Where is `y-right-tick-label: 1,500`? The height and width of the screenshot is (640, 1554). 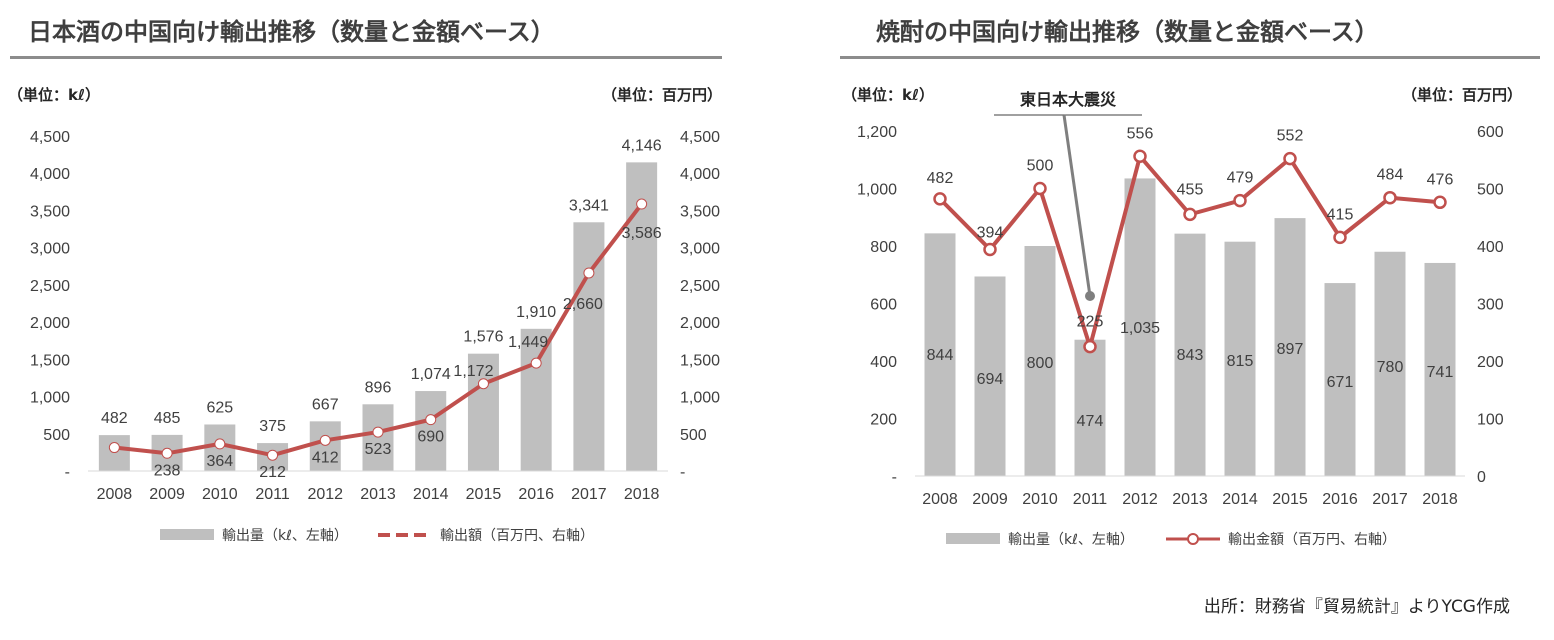 y-right-tick-label: 1,500 is located at coordinates (700, 360).